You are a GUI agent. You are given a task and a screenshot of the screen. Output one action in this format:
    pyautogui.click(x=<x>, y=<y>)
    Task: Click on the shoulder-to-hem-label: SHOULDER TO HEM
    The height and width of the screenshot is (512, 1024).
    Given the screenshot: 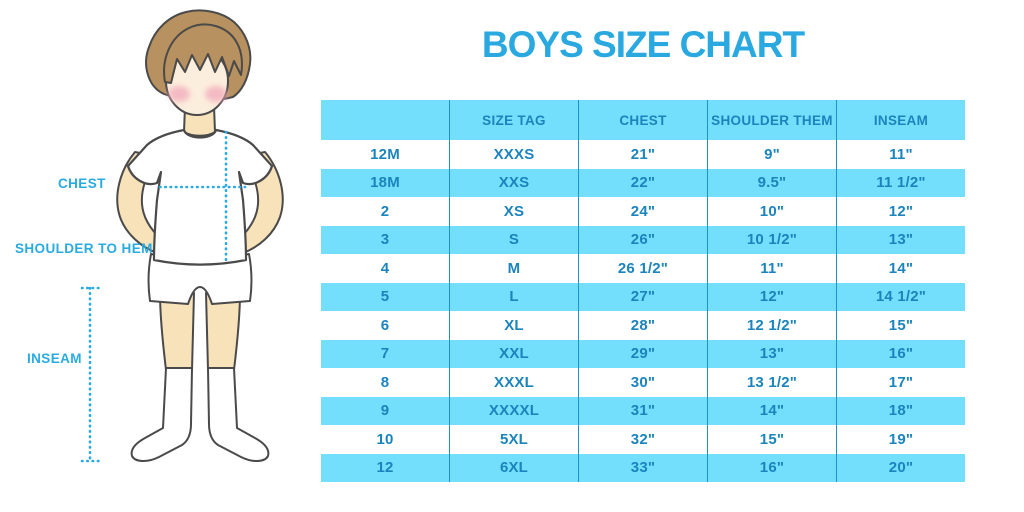 What is the action you would take?
    pyautogui.click(x=84, y=248)
    